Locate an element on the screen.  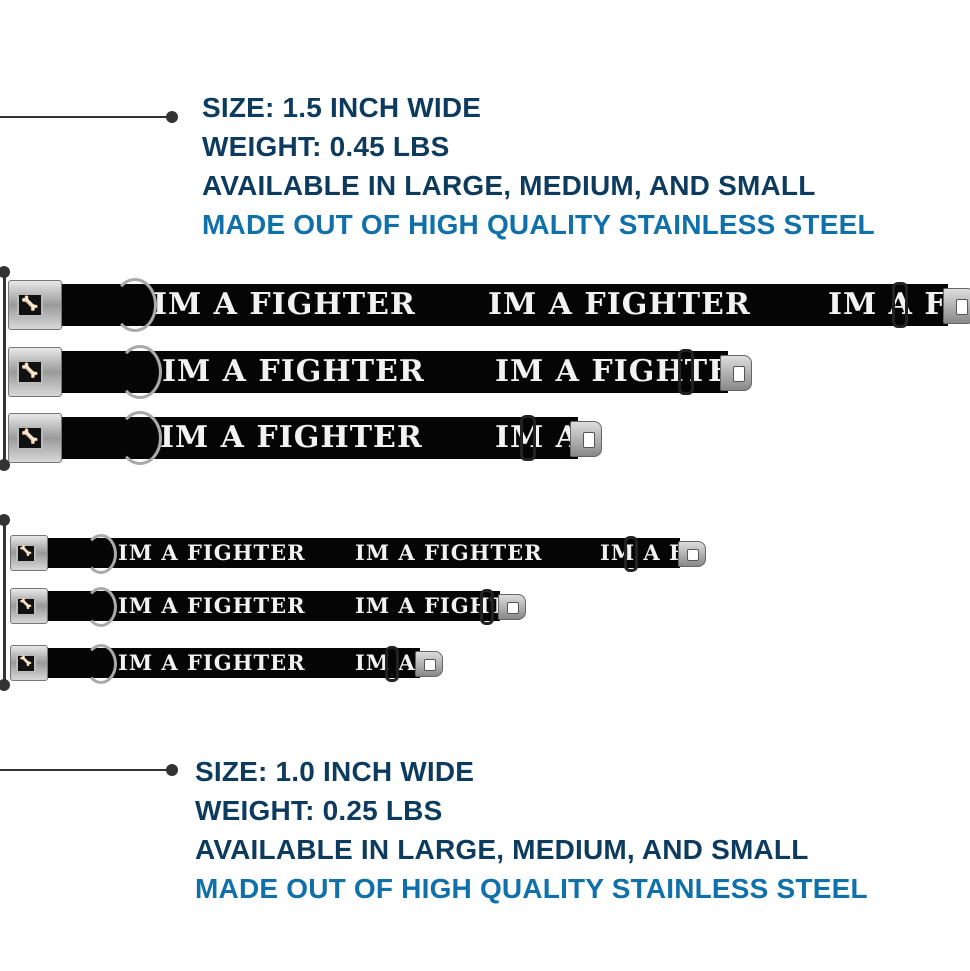
collar-large-small: IM A FIGHTER IM A FIGHTER 🦴 is located at coordinates (306, 438).